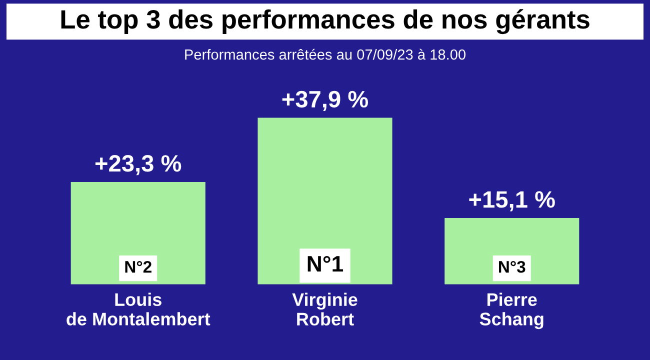 The height and width of the screenshot is (360, 650). Describe the element at coordinates (326, 264) in the screenshot. I see `annotation: N°1` at that location.